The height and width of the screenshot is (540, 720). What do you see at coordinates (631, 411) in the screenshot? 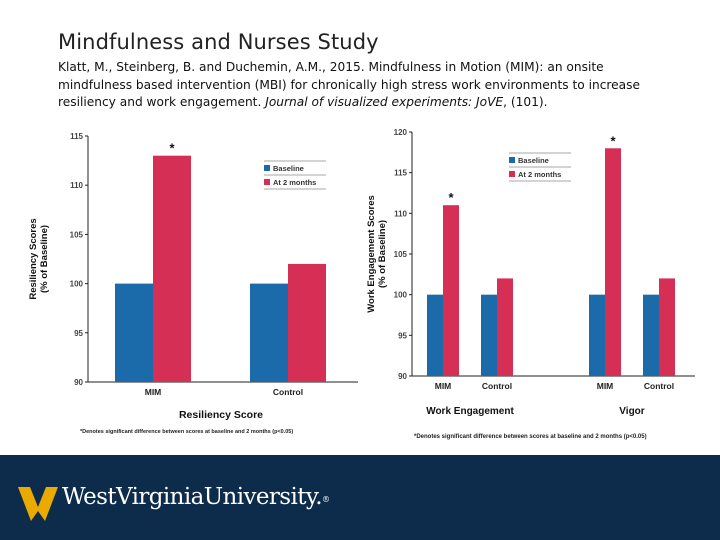
I see `group-label: Vigor` at bounding box center [631, 411].